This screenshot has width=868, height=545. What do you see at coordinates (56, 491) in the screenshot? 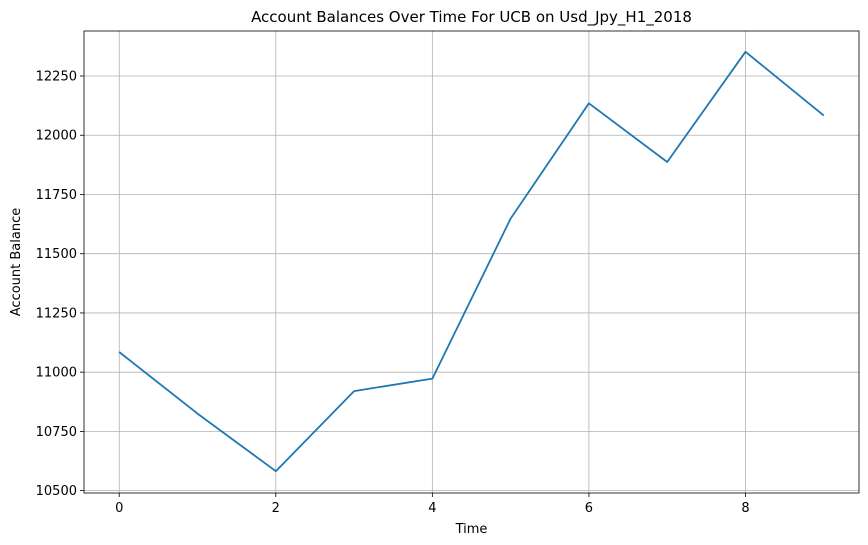
I see `y-tick-label: 10500` at bounding box center [56, 491].